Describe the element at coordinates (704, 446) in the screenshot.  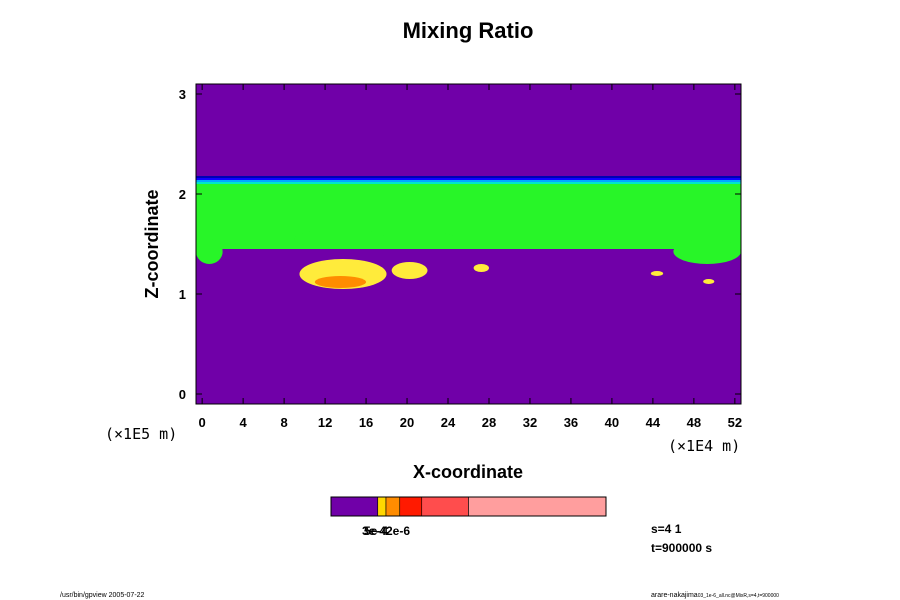
I see `x-unit-label: (×1E4 m)` at that location.